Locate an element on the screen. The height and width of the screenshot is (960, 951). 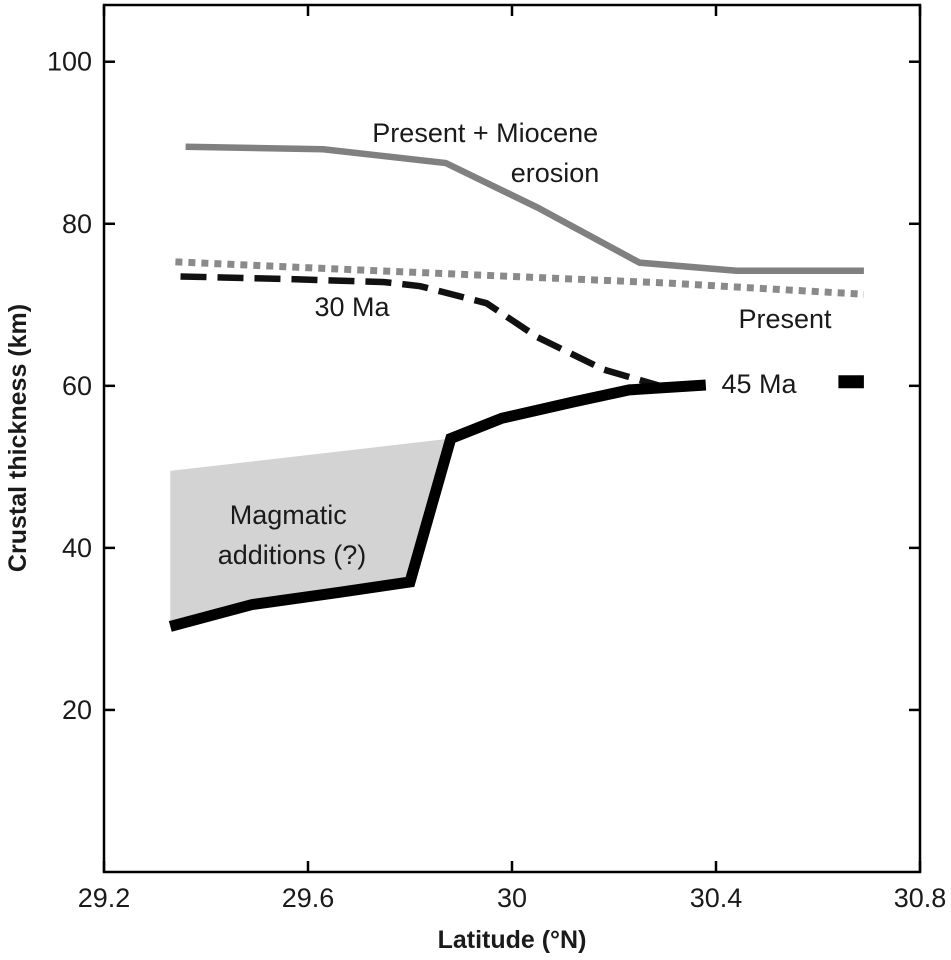
label-present-miocene: Present + Miocene erosion is located at coordinates (488, 153).